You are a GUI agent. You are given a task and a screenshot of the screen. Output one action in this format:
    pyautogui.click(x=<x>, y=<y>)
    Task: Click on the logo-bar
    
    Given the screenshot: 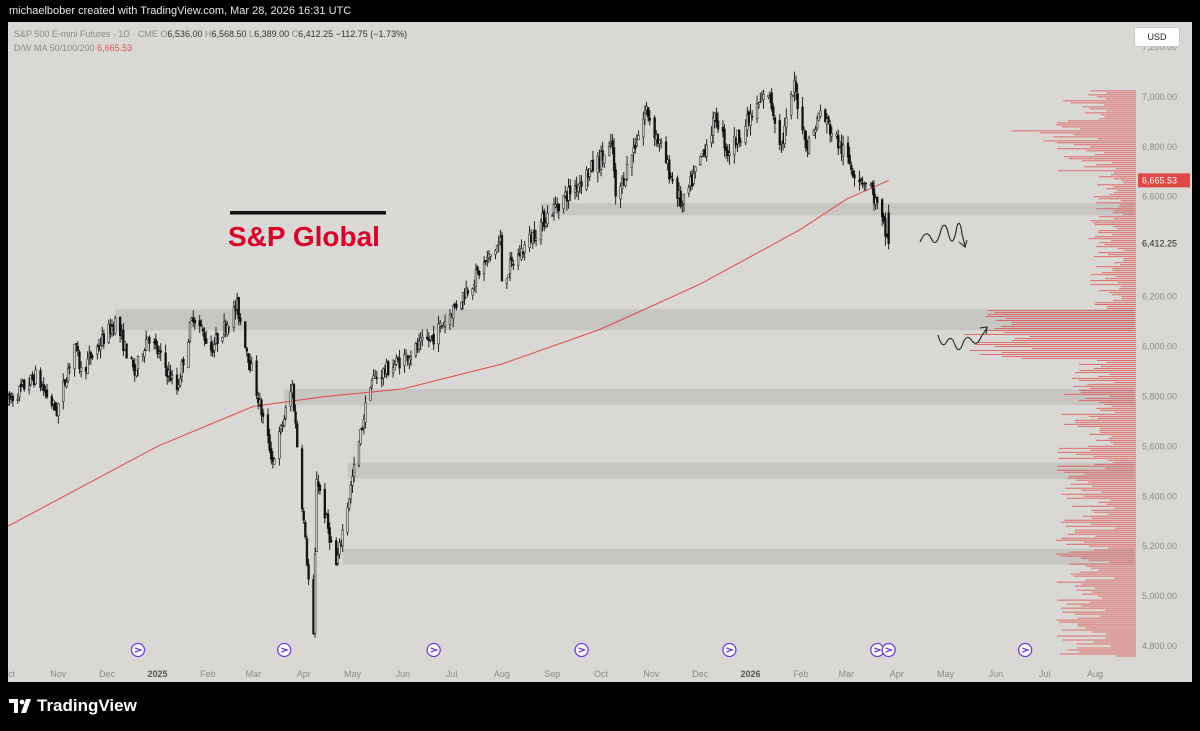 What is the action you would take?
    pyautogui.click(x=308, y=213)
    